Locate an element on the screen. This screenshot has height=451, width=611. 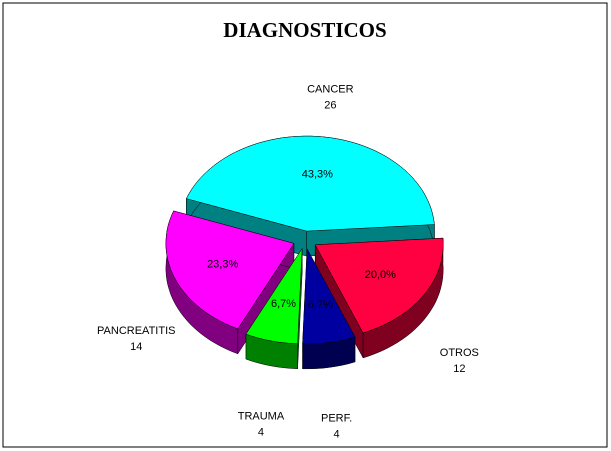
category-label: TRAUMA is located at coordinates (261, 417).